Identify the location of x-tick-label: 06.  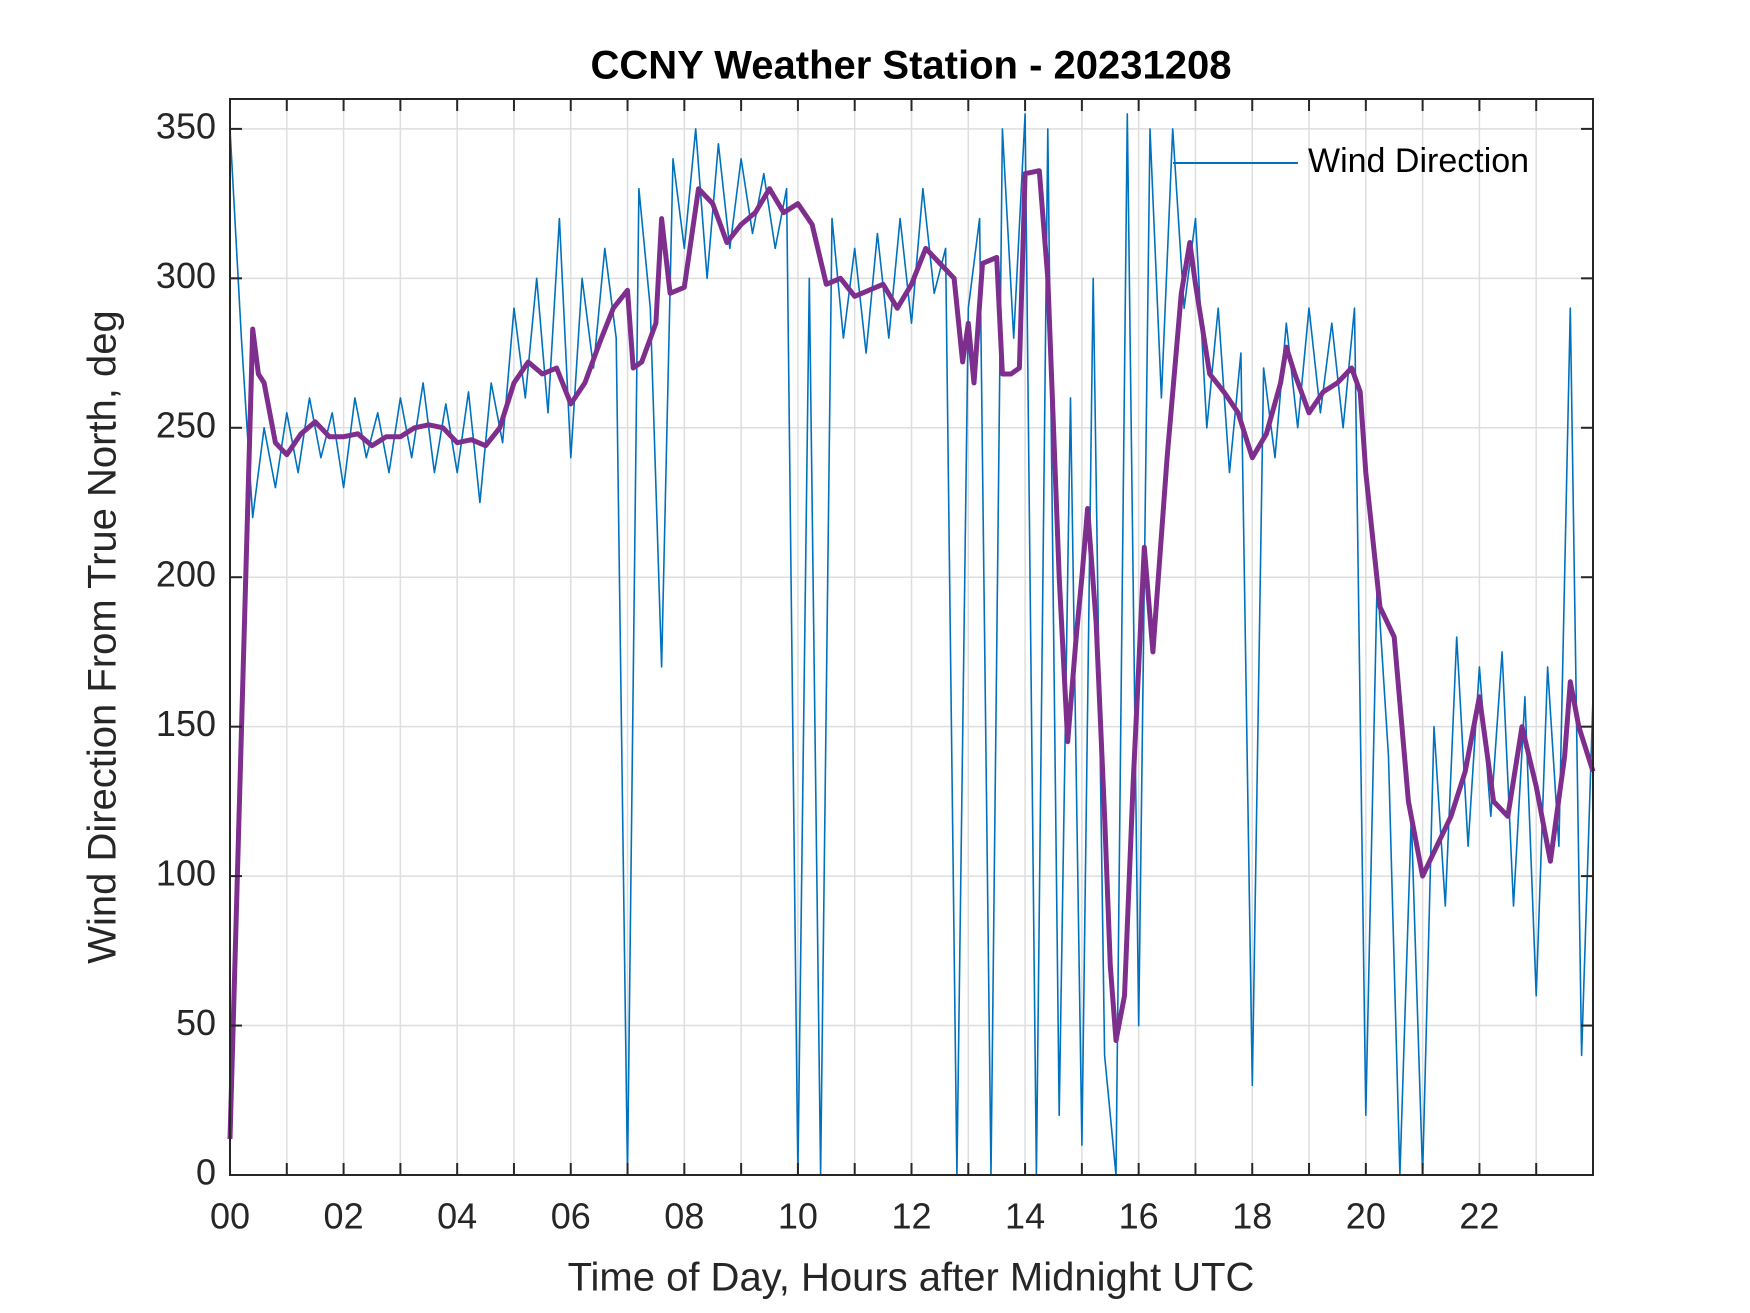
(571, 1216).